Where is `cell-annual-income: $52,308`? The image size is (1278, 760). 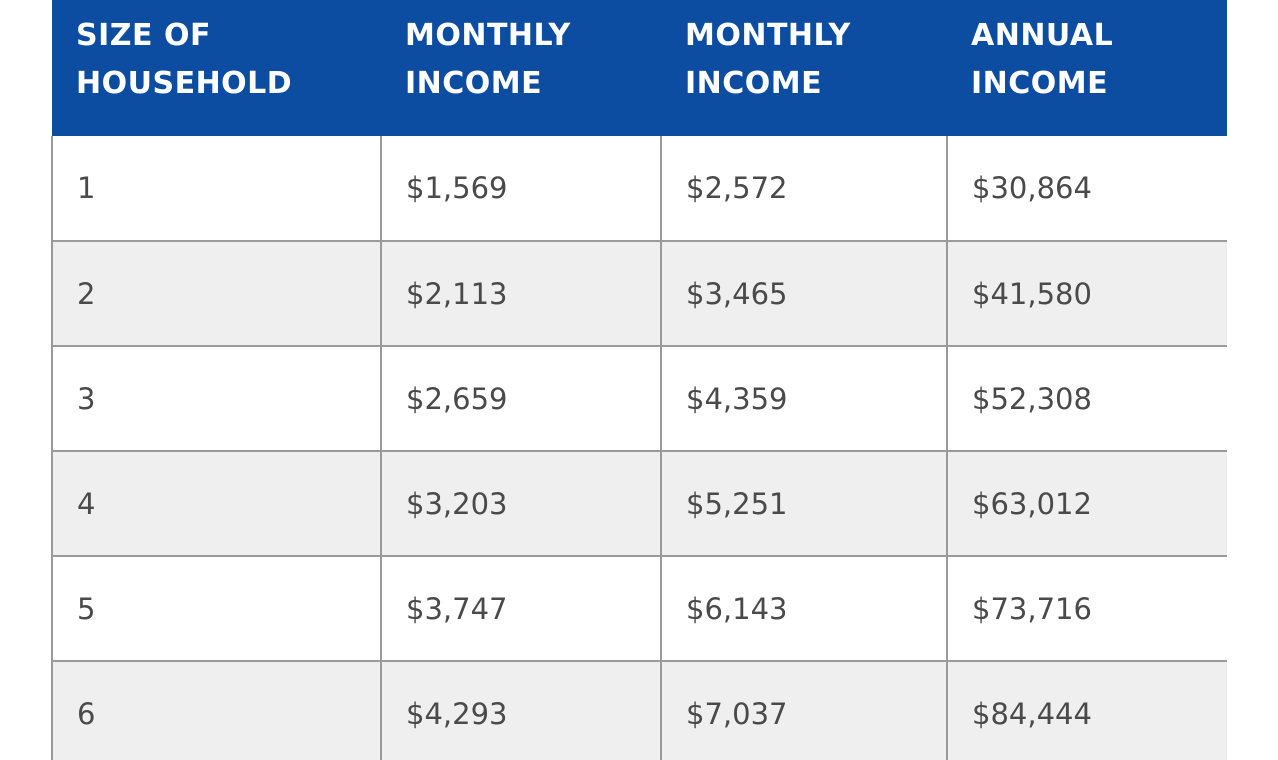 cell-annual-income: $52,308 is located at coordinates (1086, 398).